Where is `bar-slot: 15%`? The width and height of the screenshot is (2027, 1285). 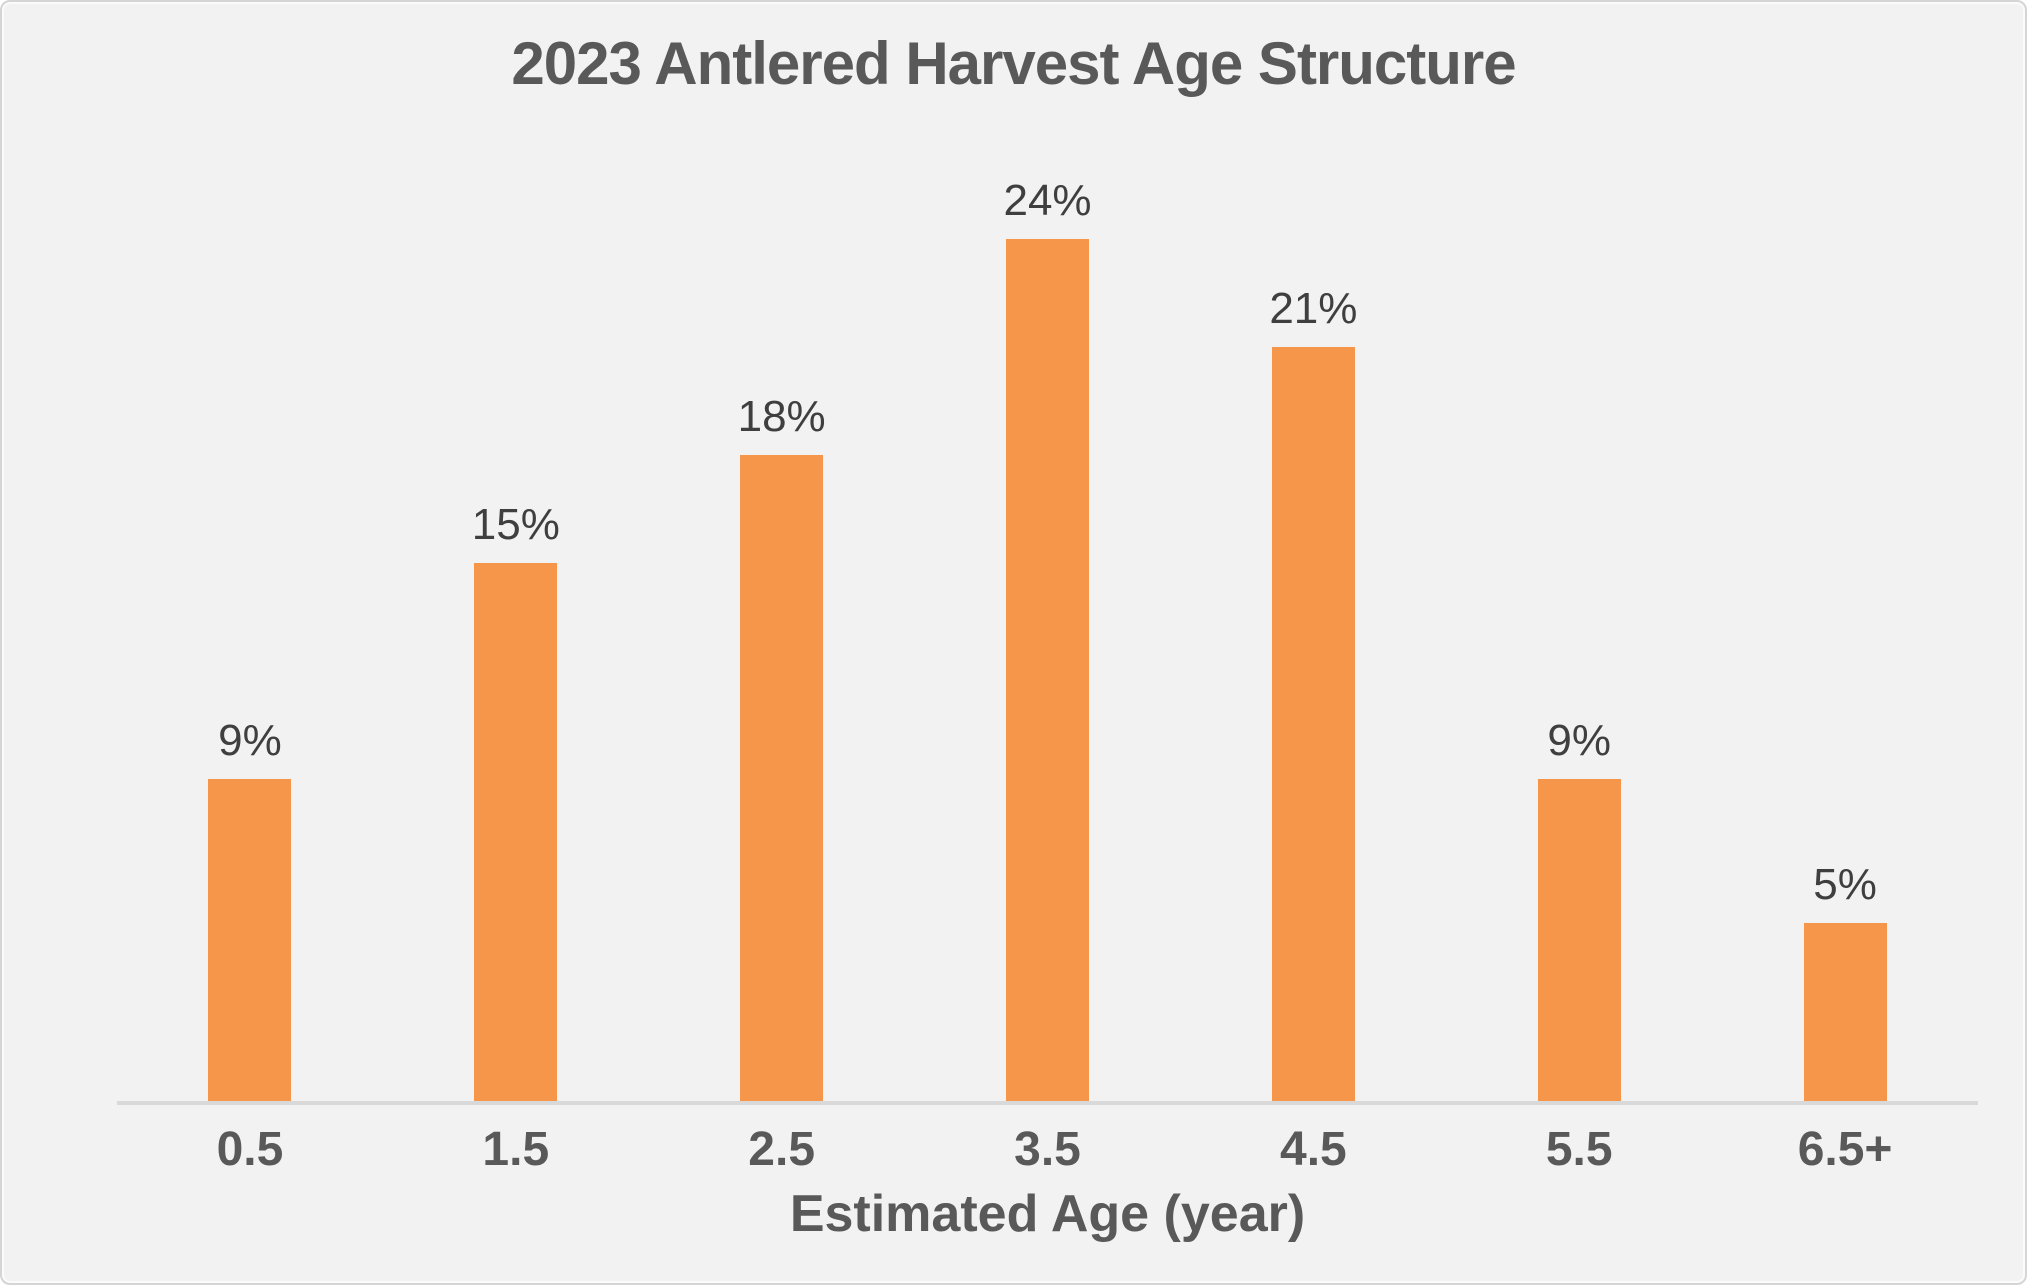
bar-slot: 15% is located at coordinates (516, 552).